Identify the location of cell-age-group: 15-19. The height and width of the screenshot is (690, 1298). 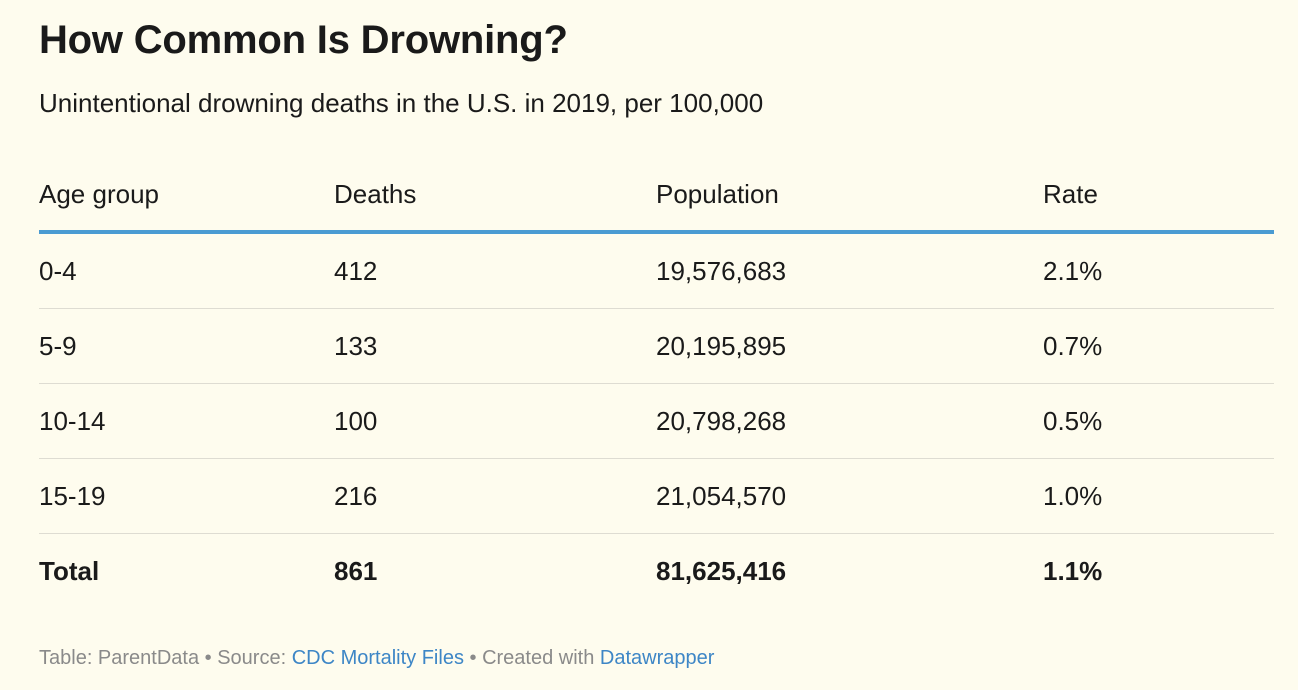
(186, 496).